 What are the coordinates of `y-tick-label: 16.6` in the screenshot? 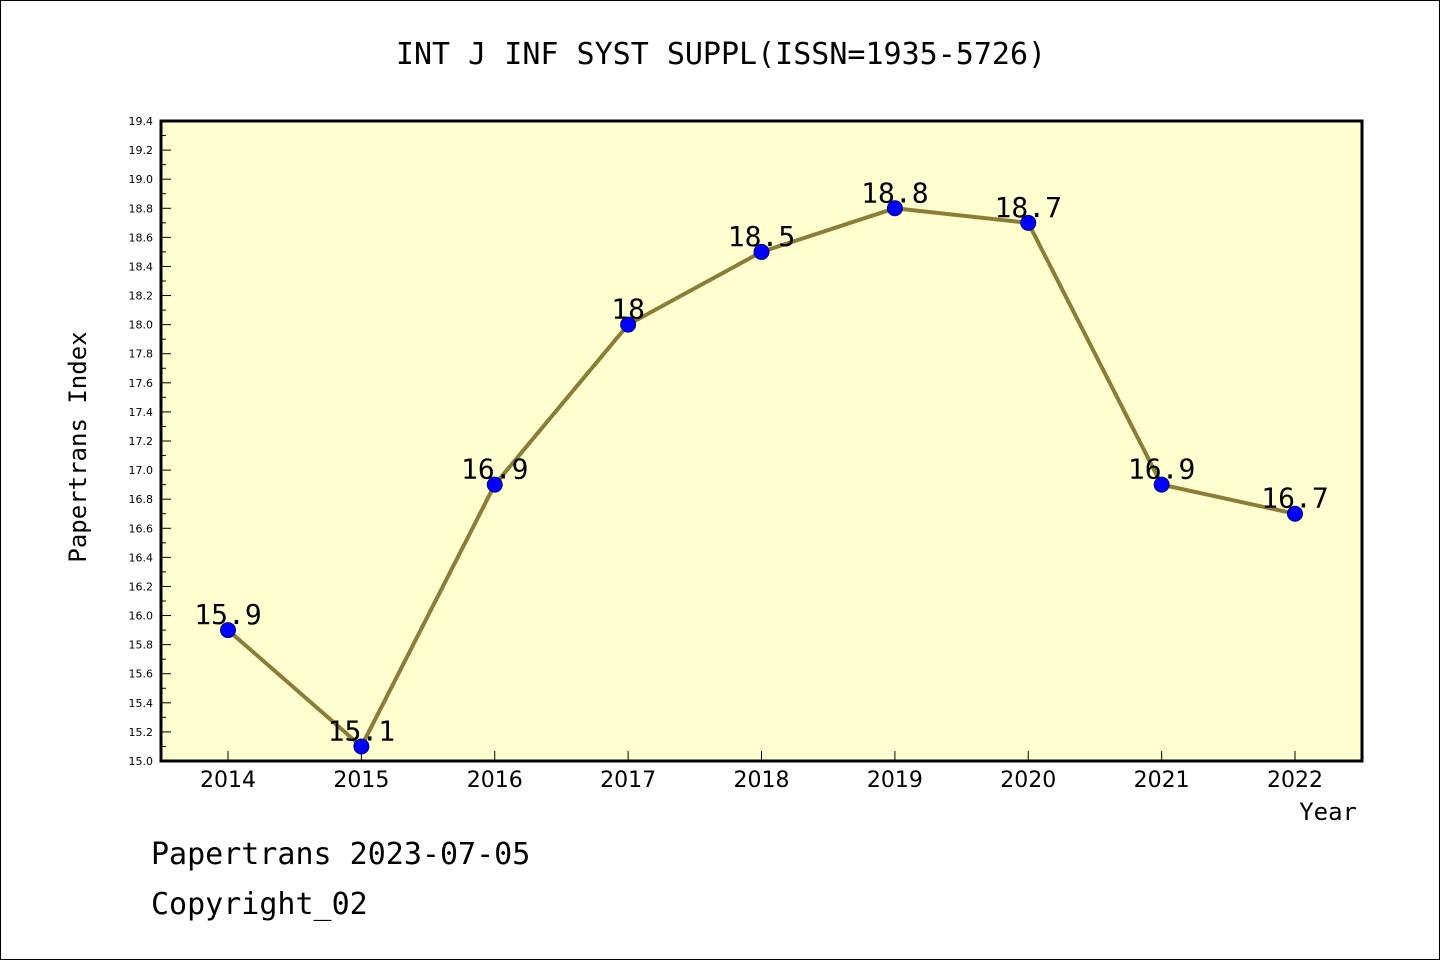 It's located at (141, 528).